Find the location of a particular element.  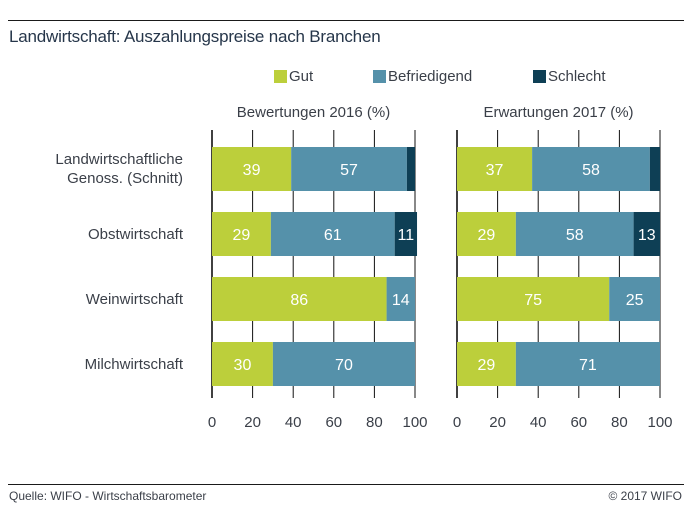

data-label: 61 is located at coordinates (333, 235).